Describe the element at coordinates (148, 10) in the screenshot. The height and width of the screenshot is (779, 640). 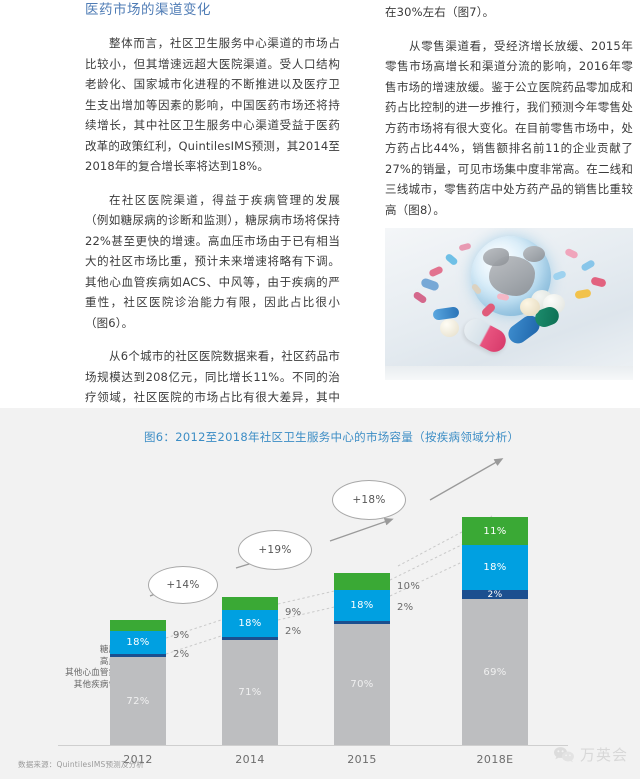
I see `page-title: 医药市场的渠道变化` at that location.